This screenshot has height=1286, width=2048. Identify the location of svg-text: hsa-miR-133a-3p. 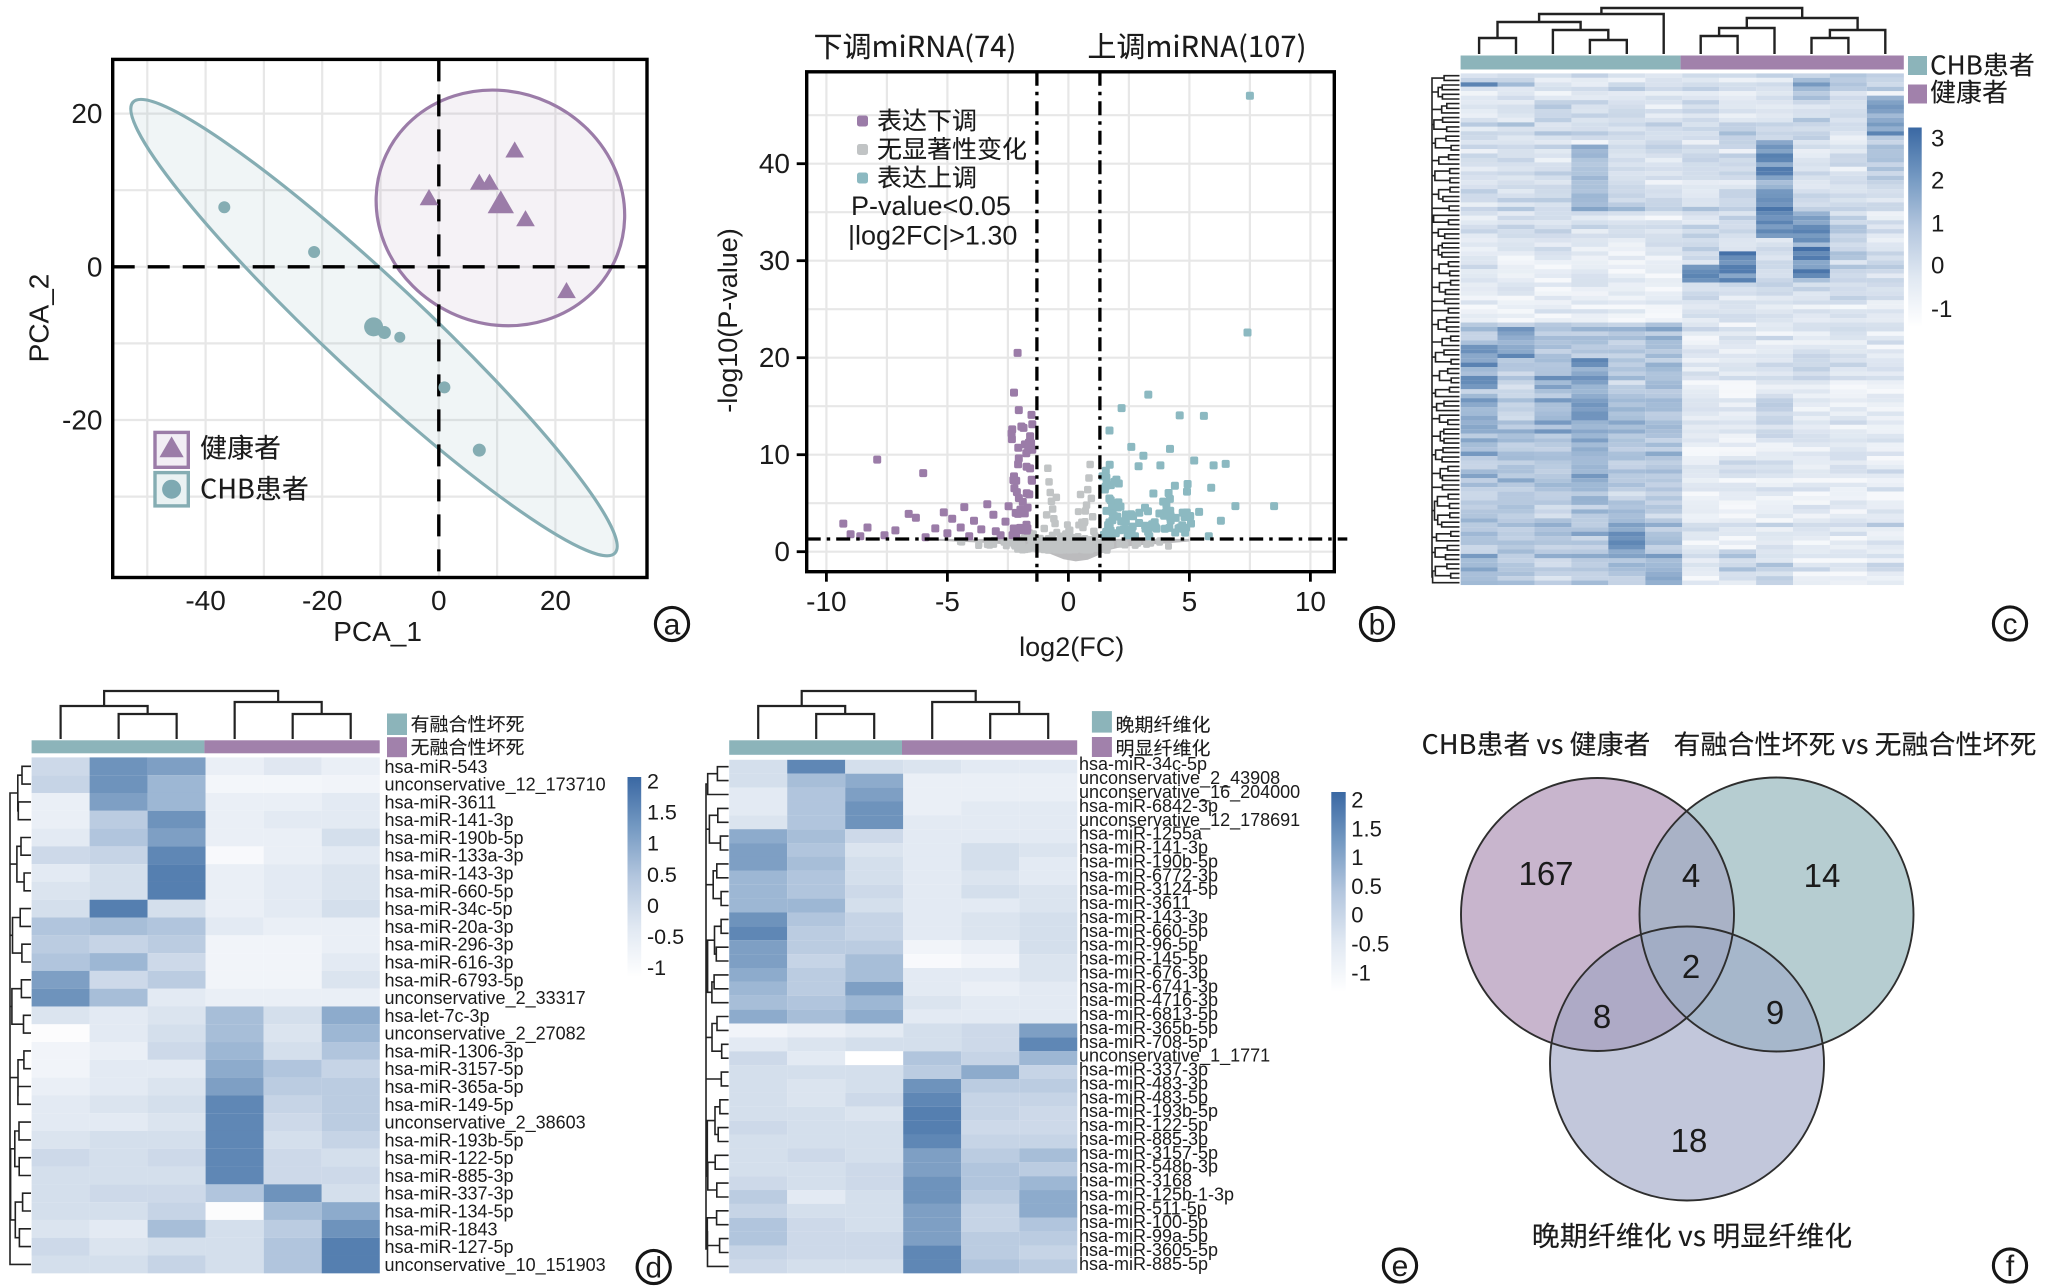
(454, 856).